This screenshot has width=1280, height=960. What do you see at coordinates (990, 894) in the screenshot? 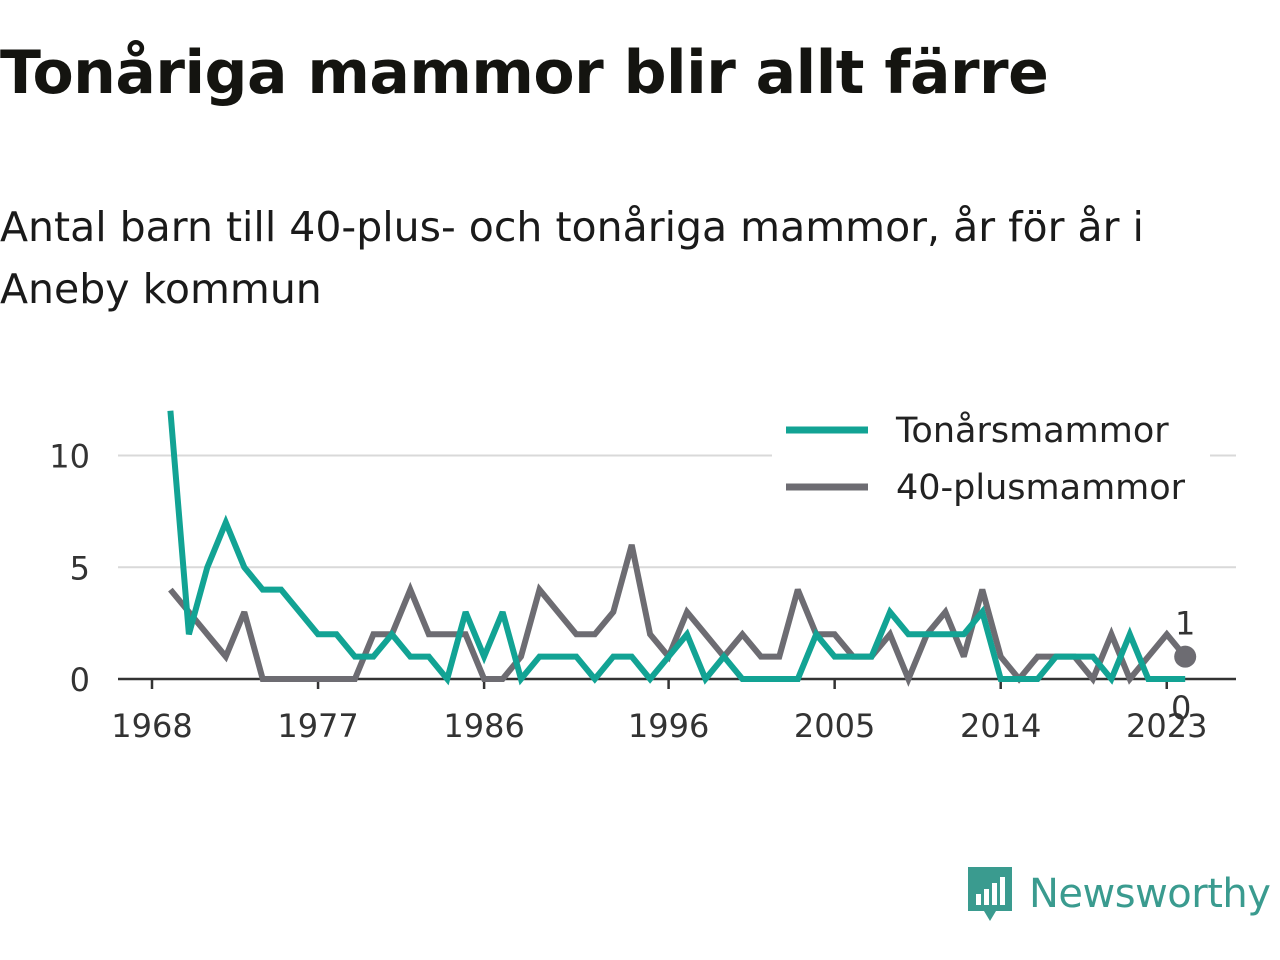
I see `newsworthy-logo-icon` at bounding box center [990, 894].